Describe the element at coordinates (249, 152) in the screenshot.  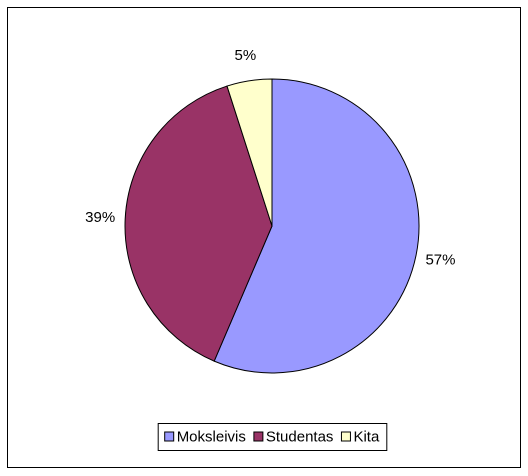
I see `pie-slice` at that location.